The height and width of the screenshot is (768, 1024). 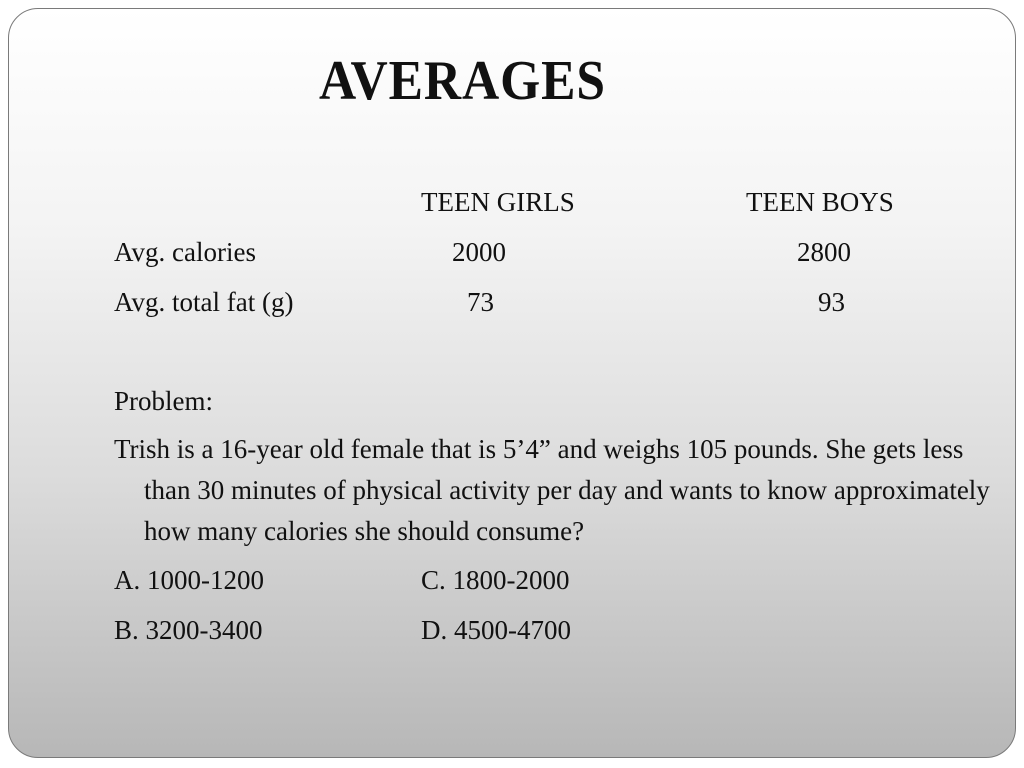 What do you see at coordinates (188, 630) in the screenshot?
I see `option-b: B. 3200-3400` at bounding box center [188, 630].